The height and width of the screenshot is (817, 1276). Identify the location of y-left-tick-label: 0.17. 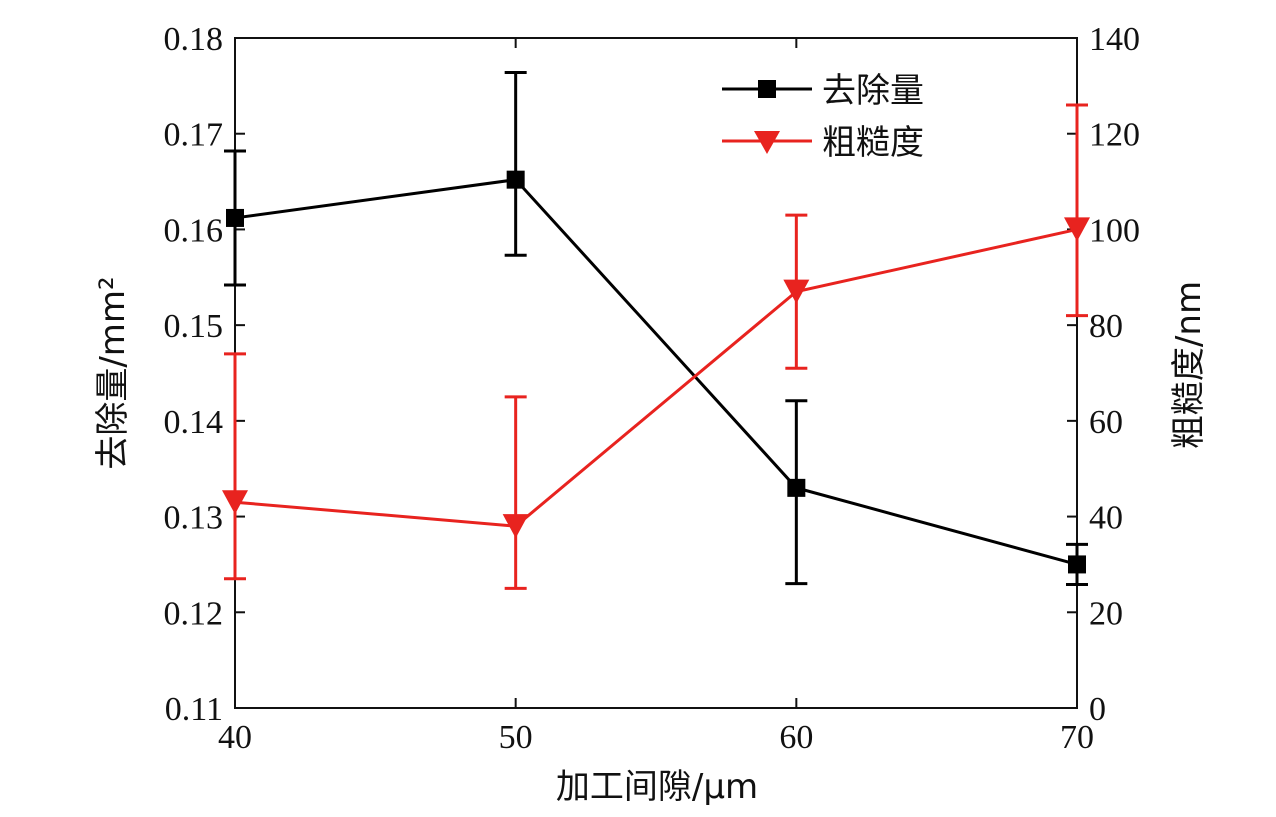
(194, 135).